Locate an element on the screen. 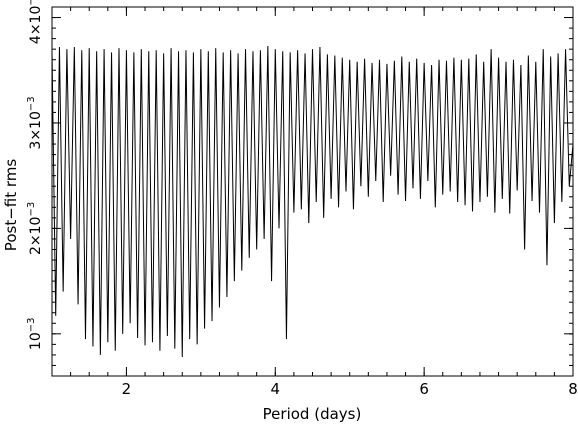 The height and width of the screenshot is (424, 578). y-axis-label: Post−fit rms is located at coordinates (11, 205).